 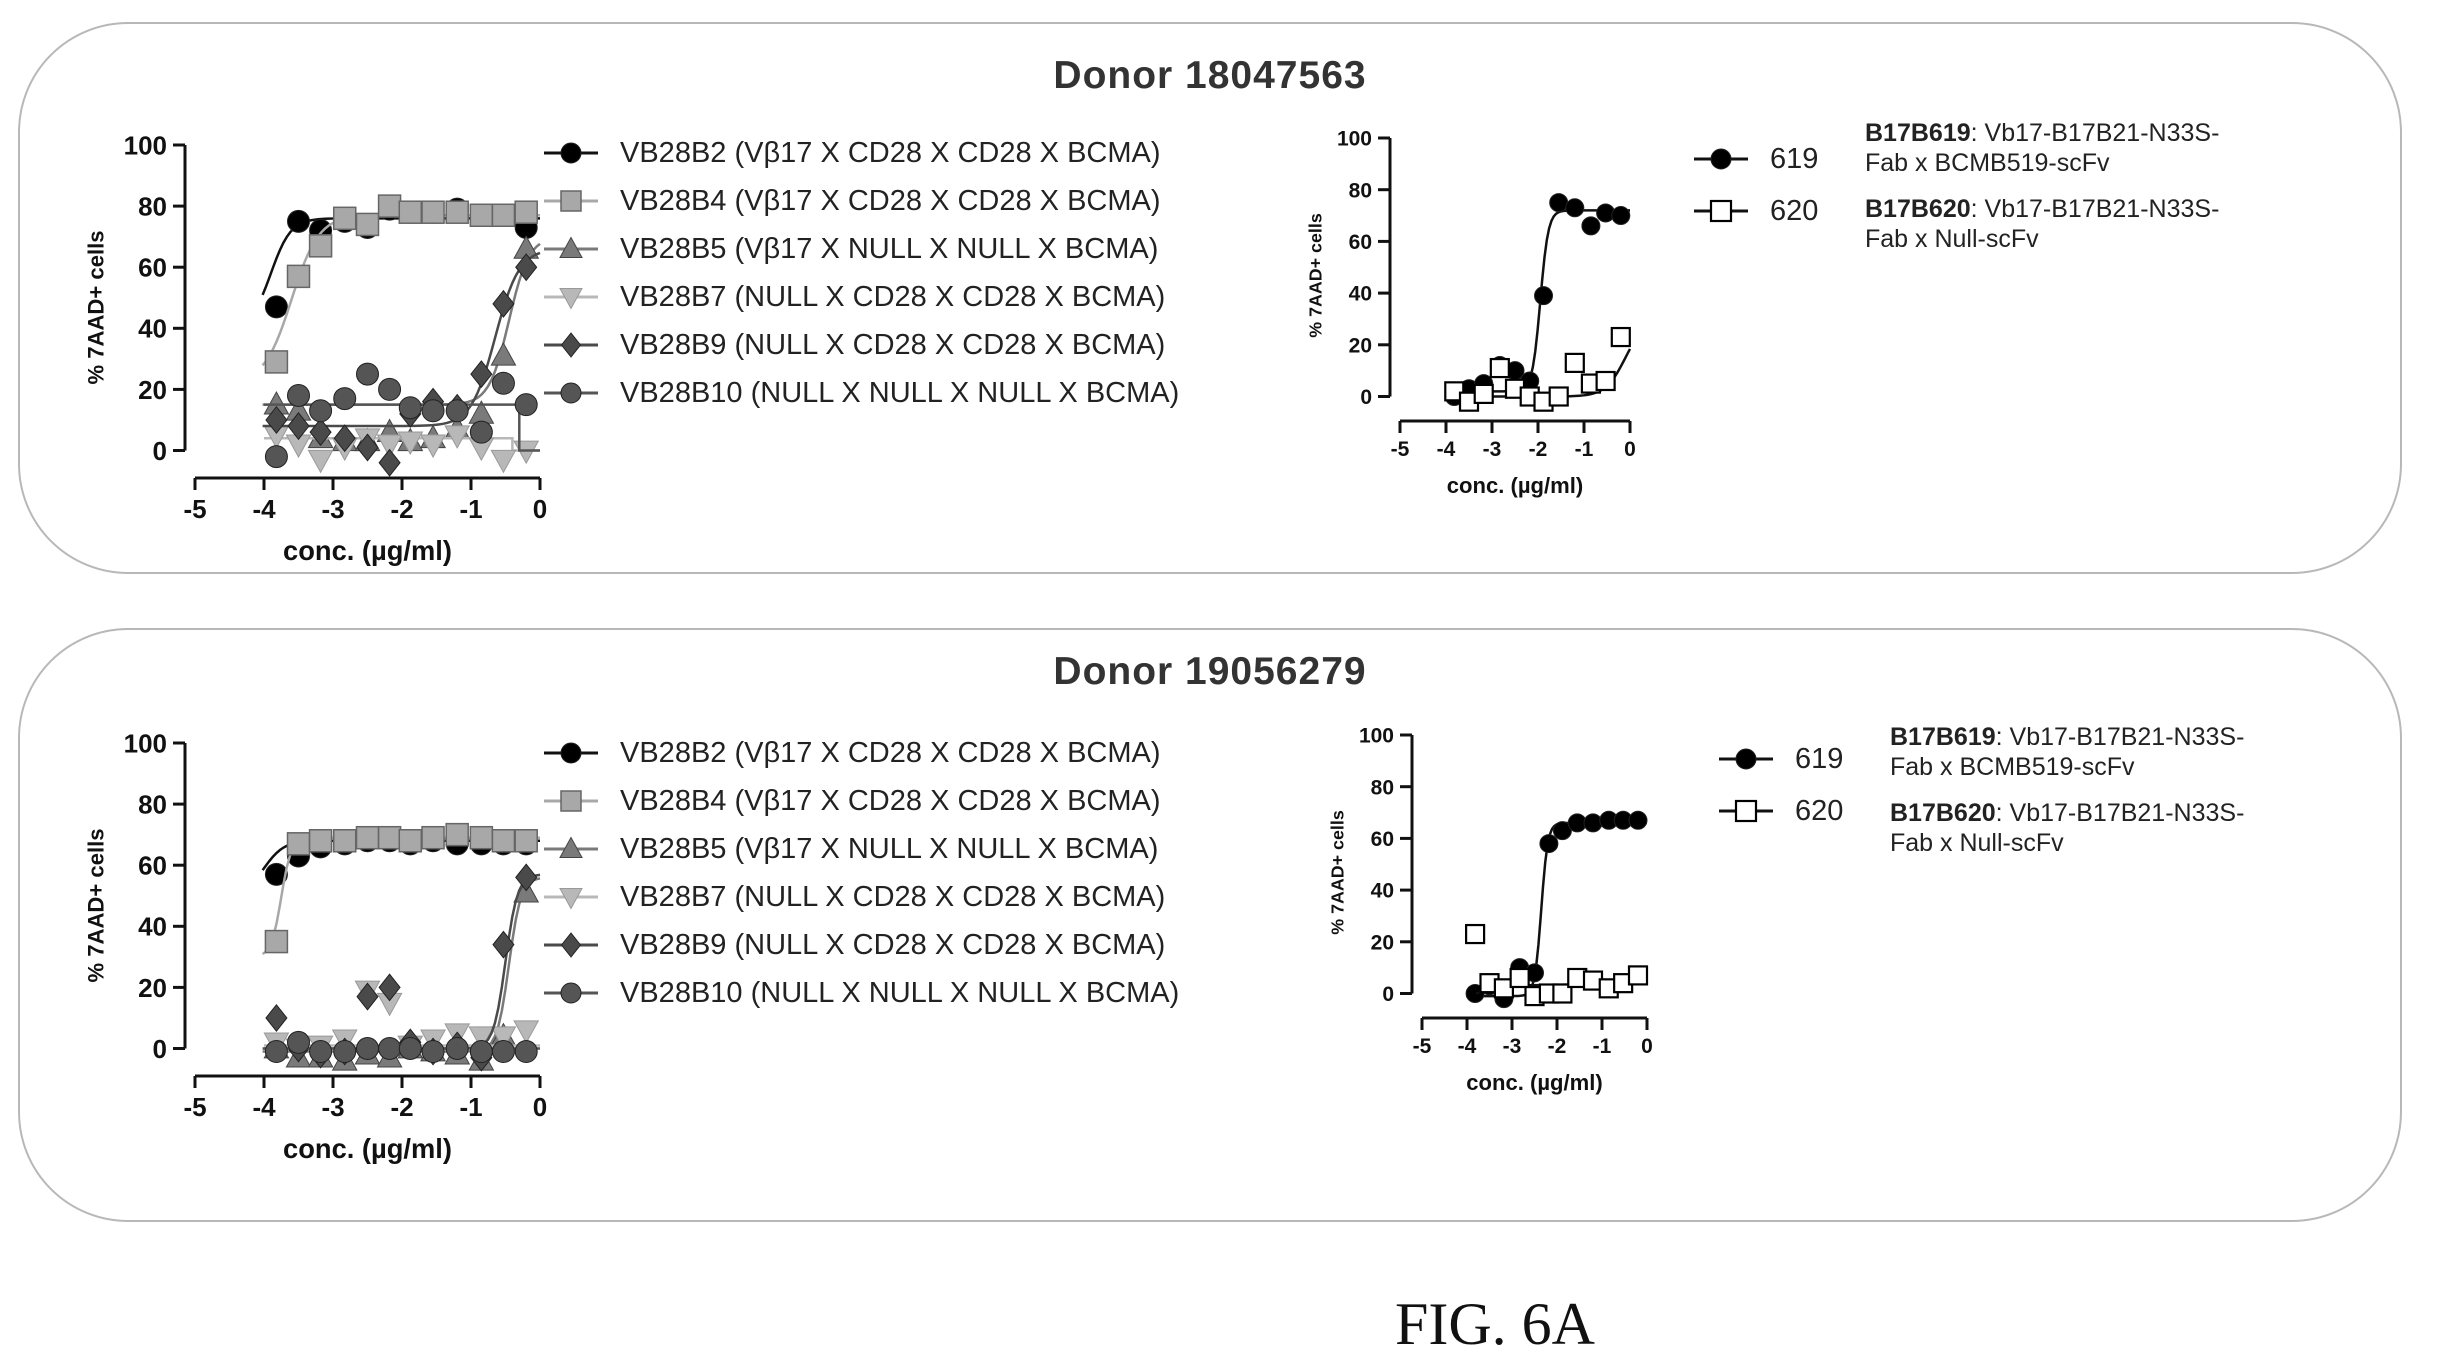 What do you see at coordinates (890, 801) in the screenshot?
I see `legend-label: VB28B4 (Vβ17 X CD28 X CD28 X BCMA)` at bounding box center [890, 801].